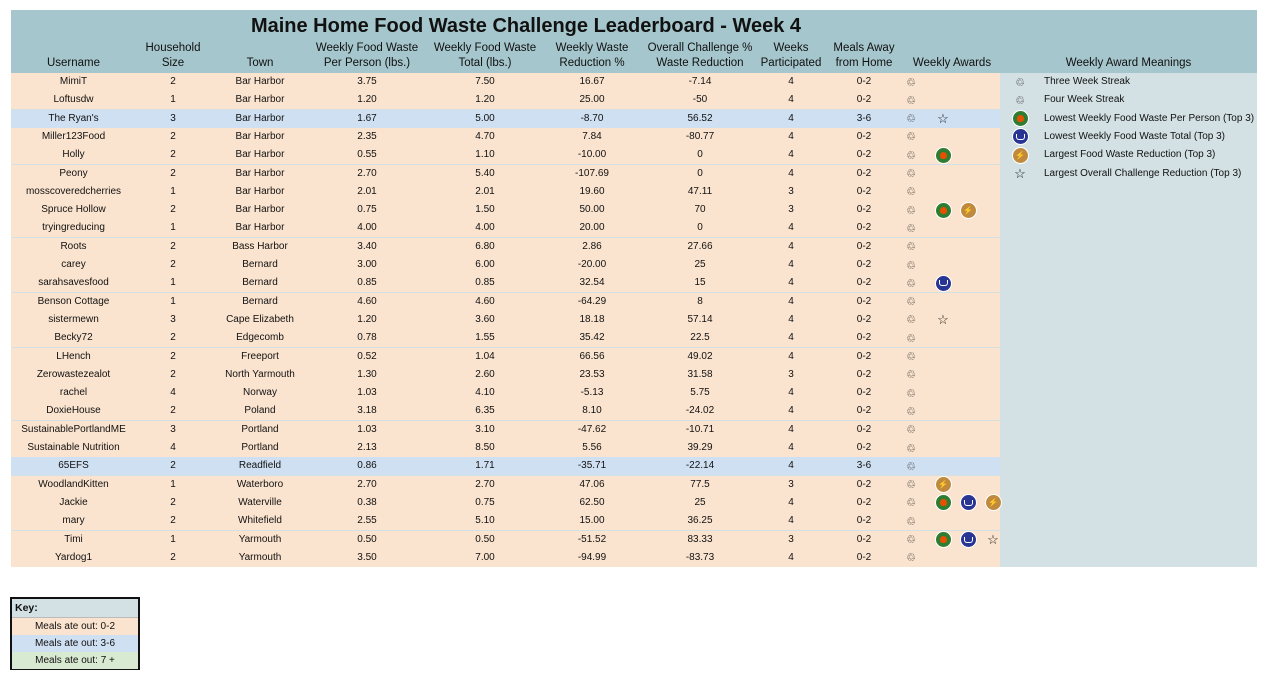  What do you see at coordinates (367, 356) in the screenshot?
I see `cell-per-person: 0.52` at bounding box center [367, 356].